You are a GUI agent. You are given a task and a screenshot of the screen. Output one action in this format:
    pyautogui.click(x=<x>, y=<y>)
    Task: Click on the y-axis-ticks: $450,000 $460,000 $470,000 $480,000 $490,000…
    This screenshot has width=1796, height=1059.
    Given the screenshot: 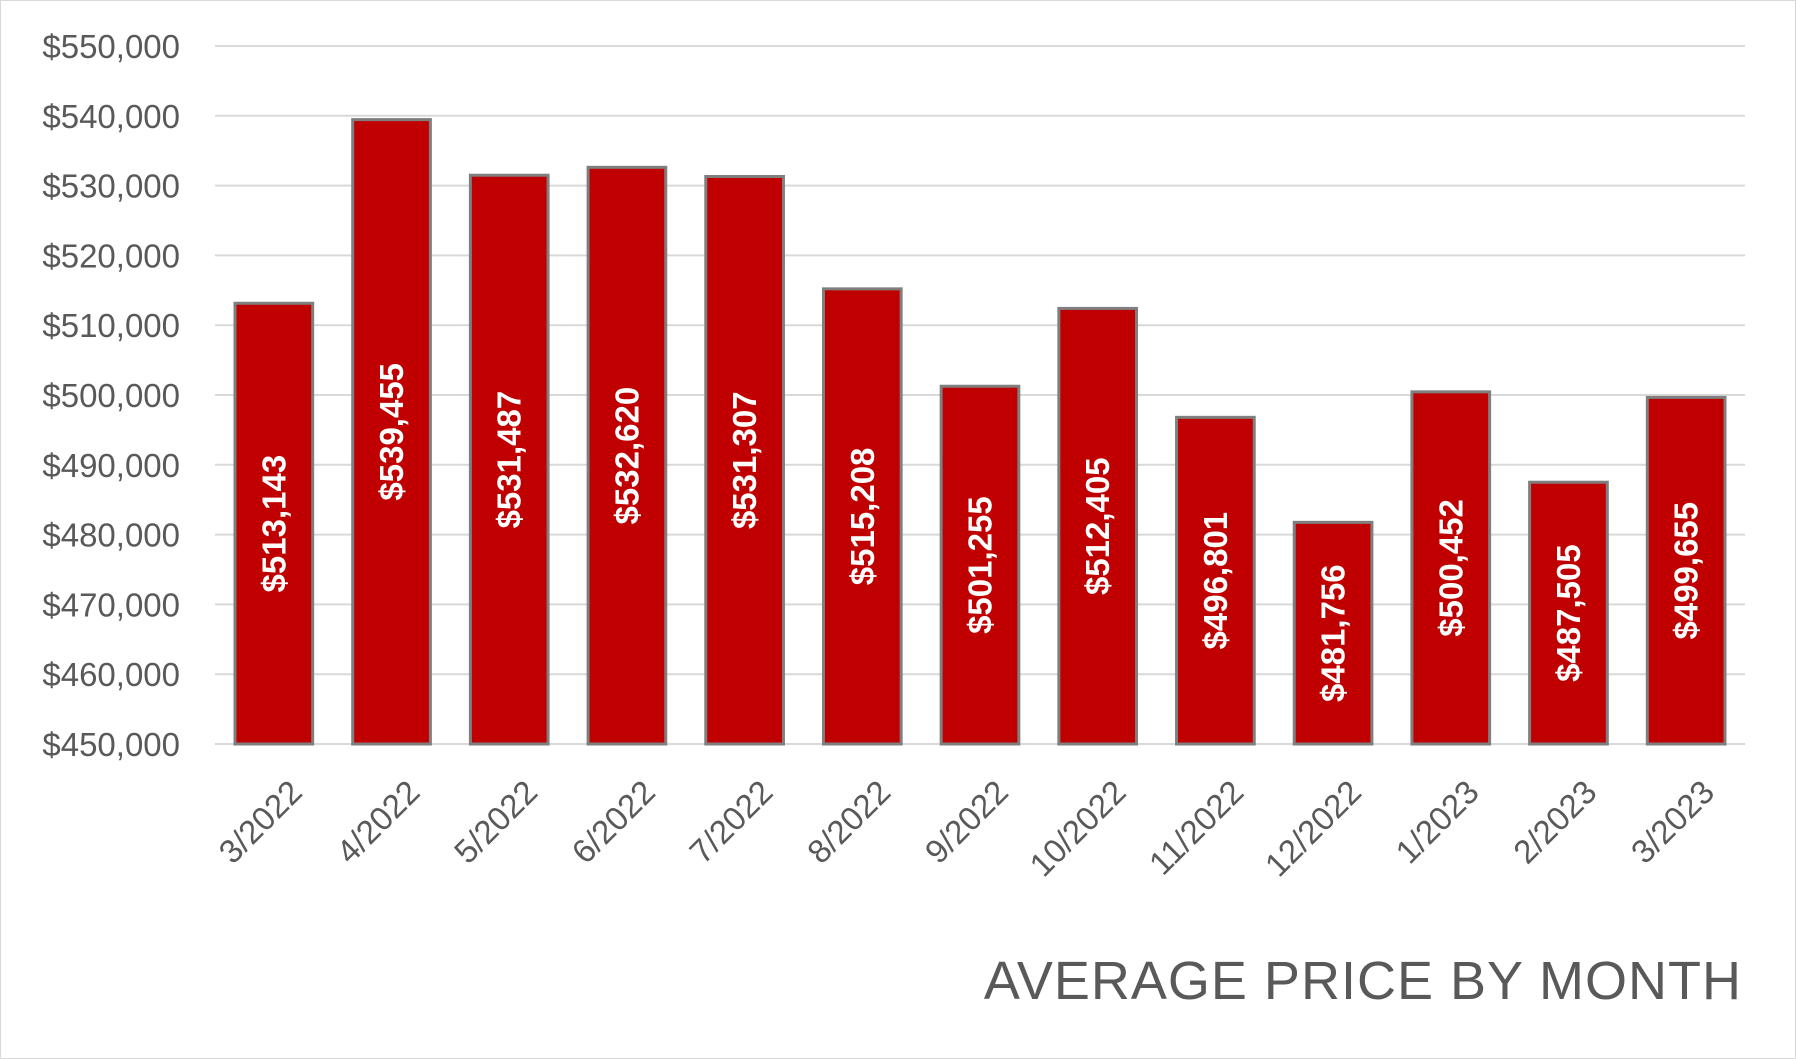 What is the action you would take?
    pyautogui.click(x=111, y=395)
    